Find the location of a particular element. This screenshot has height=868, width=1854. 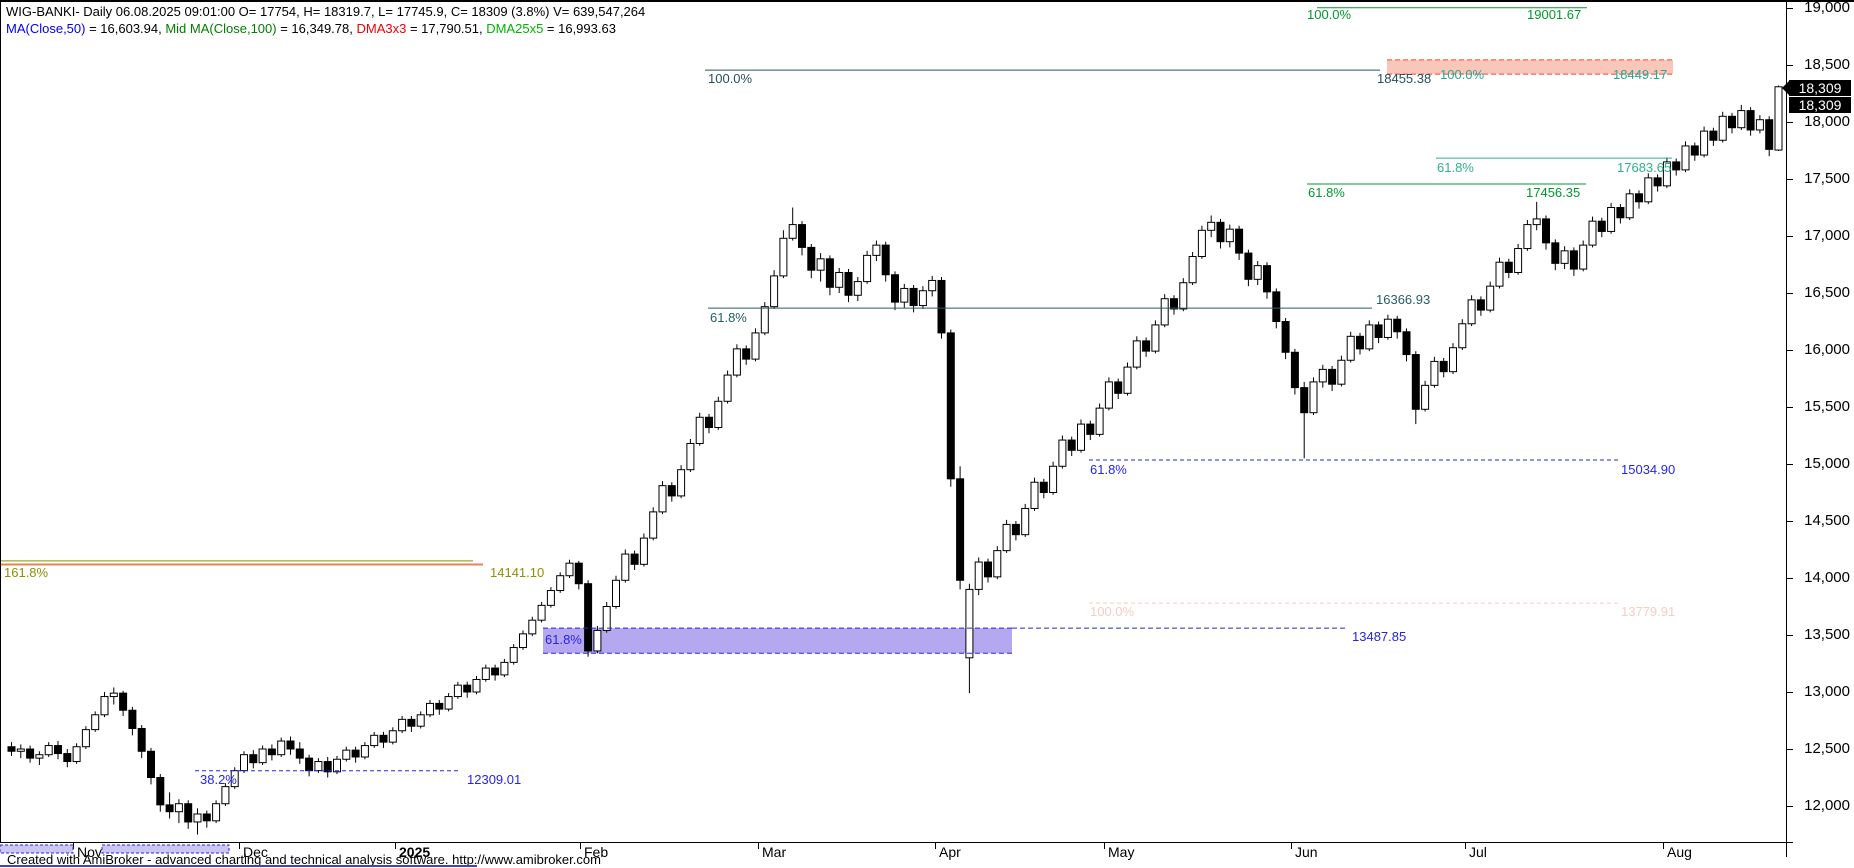

fib-band-13487-fill is located at coordinates (777, 641).